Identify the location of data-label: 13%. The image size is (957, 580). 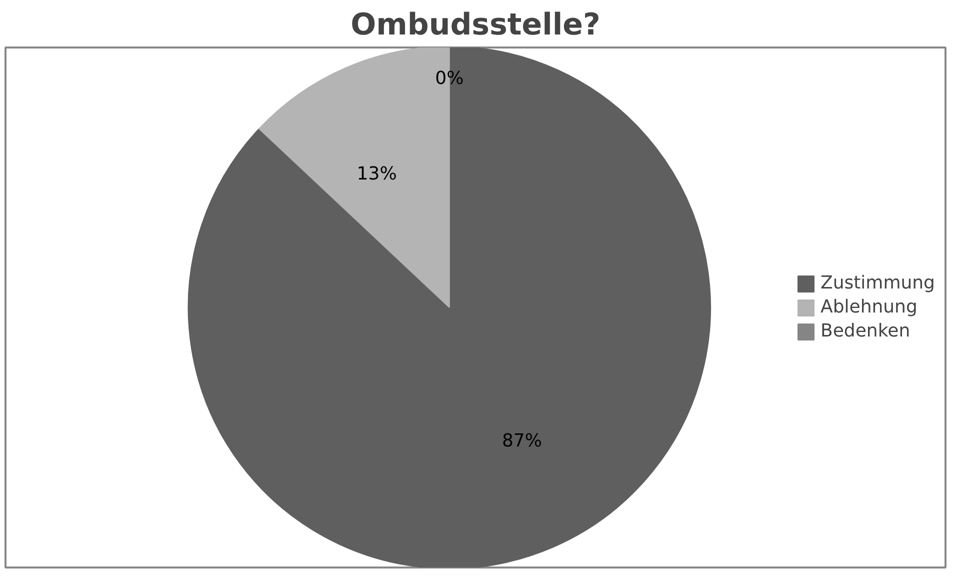
(376, 173).